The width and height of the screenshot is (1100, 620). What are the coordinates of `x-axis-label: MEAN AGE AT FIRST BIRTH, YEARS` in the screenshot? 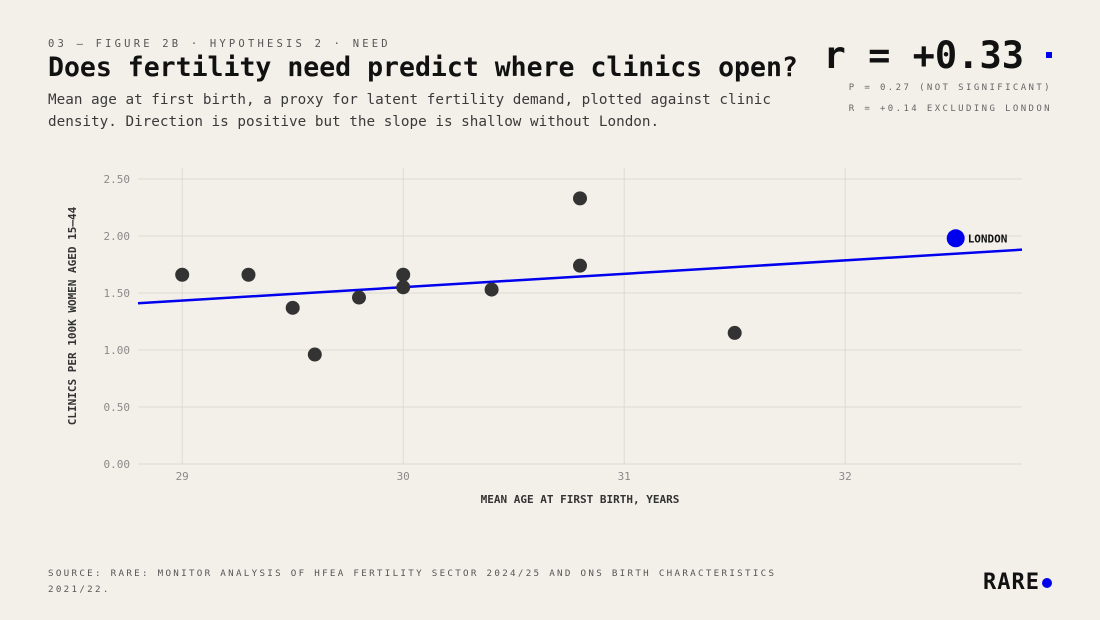 It's located at (580, 499).